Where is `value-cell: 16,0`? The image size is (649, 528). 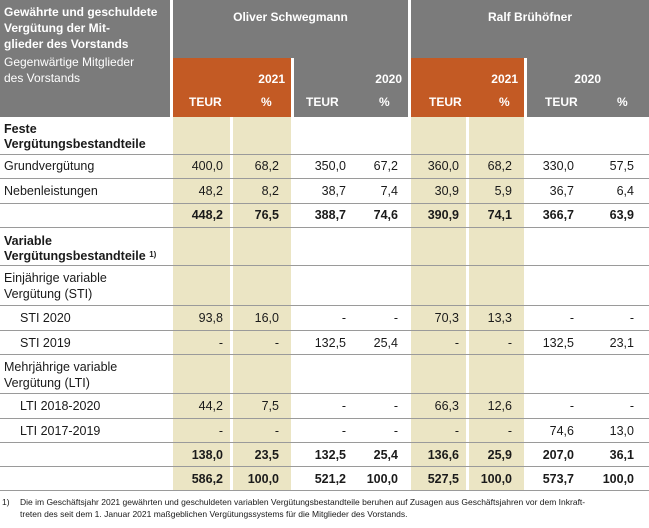
value-cell: 16,0 is located at coordinates (266, 318).